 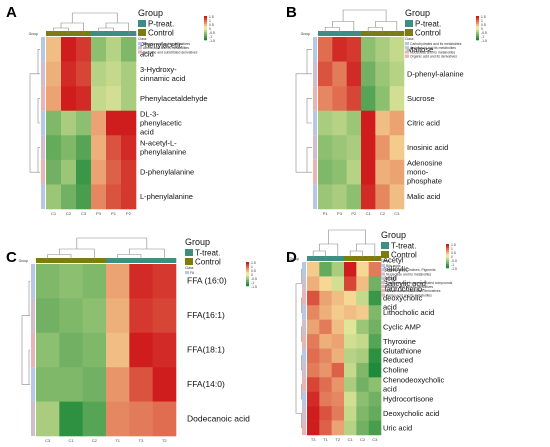 I want to click on row-label: Chenodeoxycholic acid, so click(x=414, y=385).